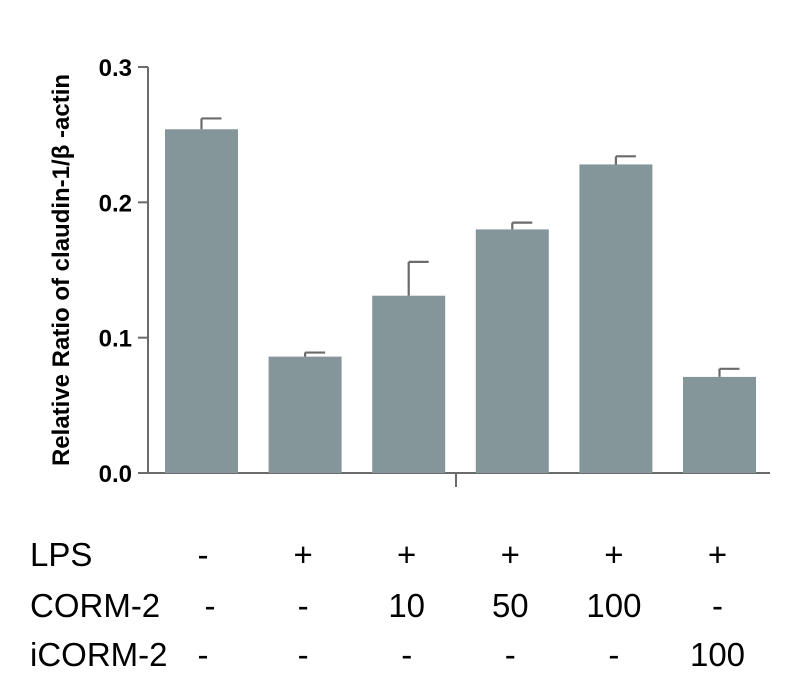 The width and height of the screenshot is (787, 697). I want to click on condition-value: 50, so click(510, 605).